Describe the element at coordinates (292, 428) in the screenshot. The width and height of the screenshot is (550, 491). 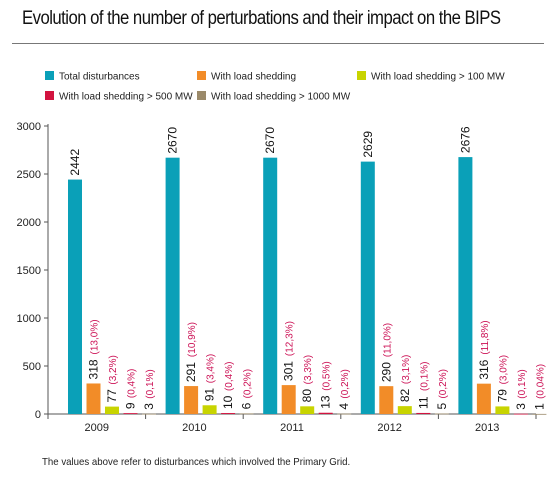
I see `x-tick-label: 2011` at that location.